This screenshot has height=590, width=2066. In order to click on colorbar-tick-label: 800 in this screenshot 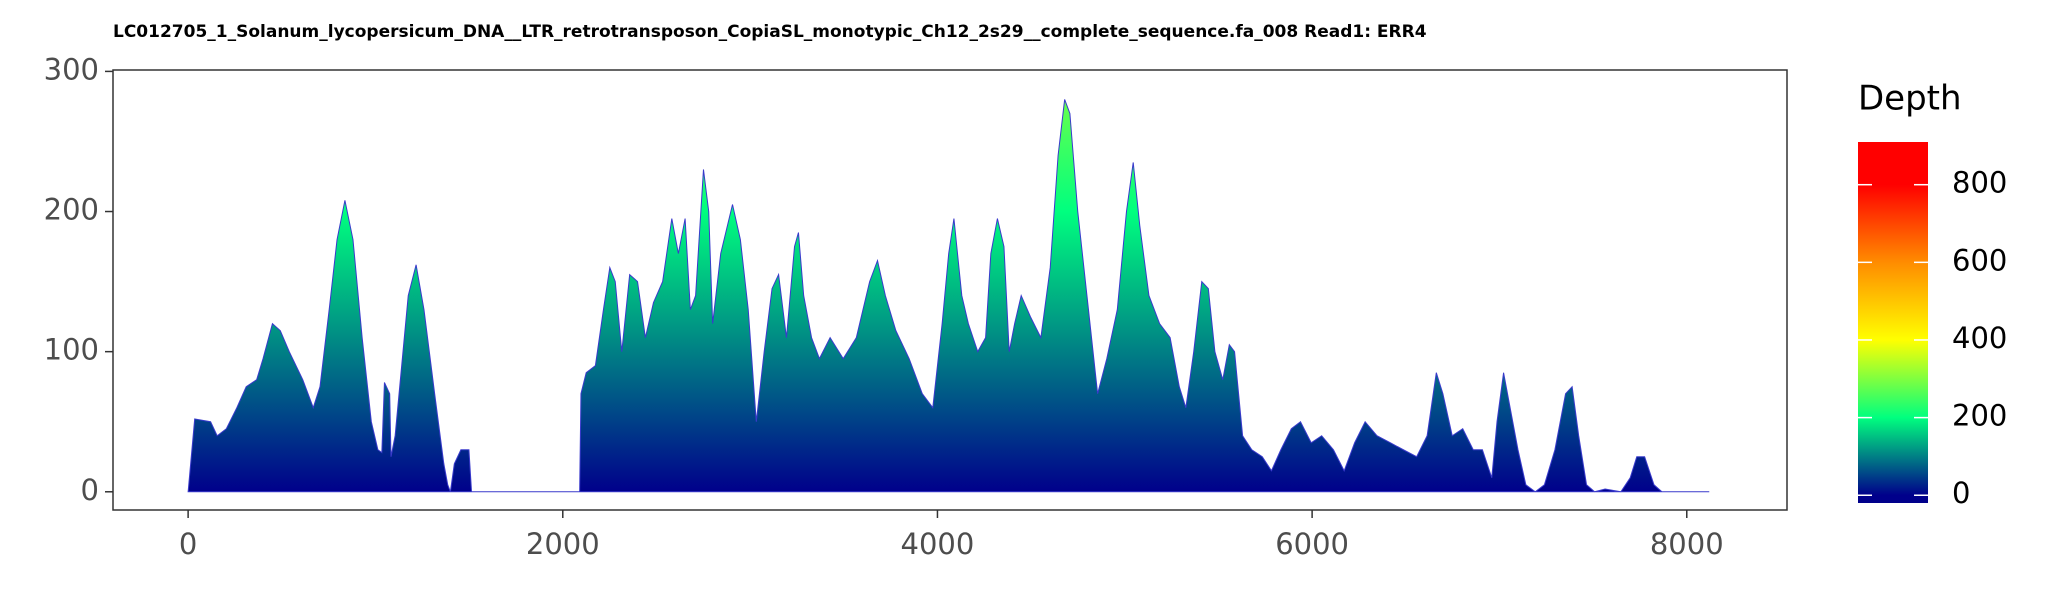, I will do `click(1979, 183)`.